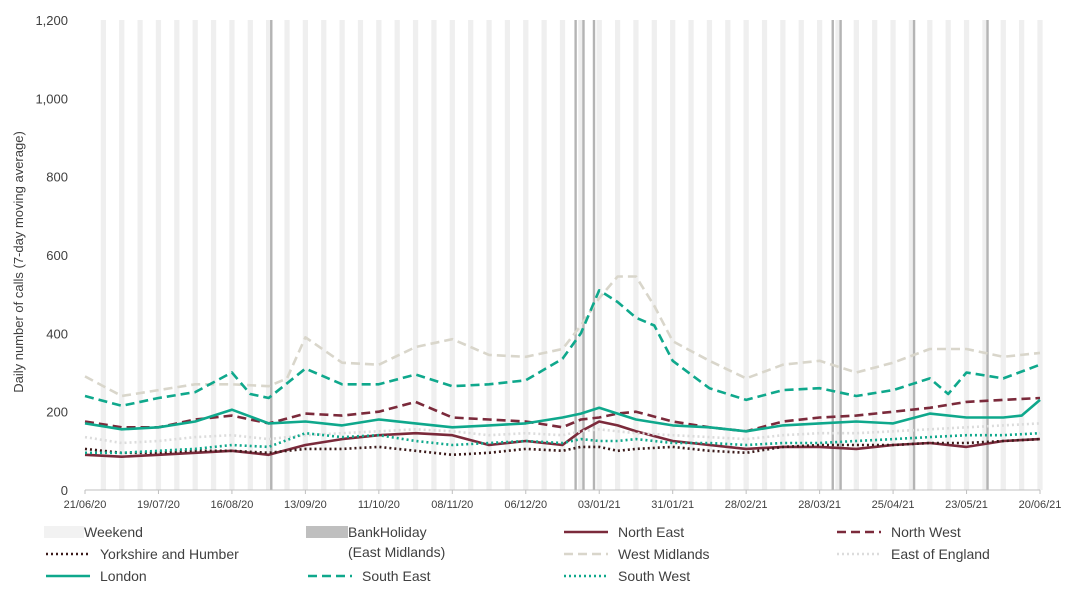  What do you see at coordinates (57, 412) in the screenshot?
I see `y-tick-label: 200` at bounding box center [57, 412].